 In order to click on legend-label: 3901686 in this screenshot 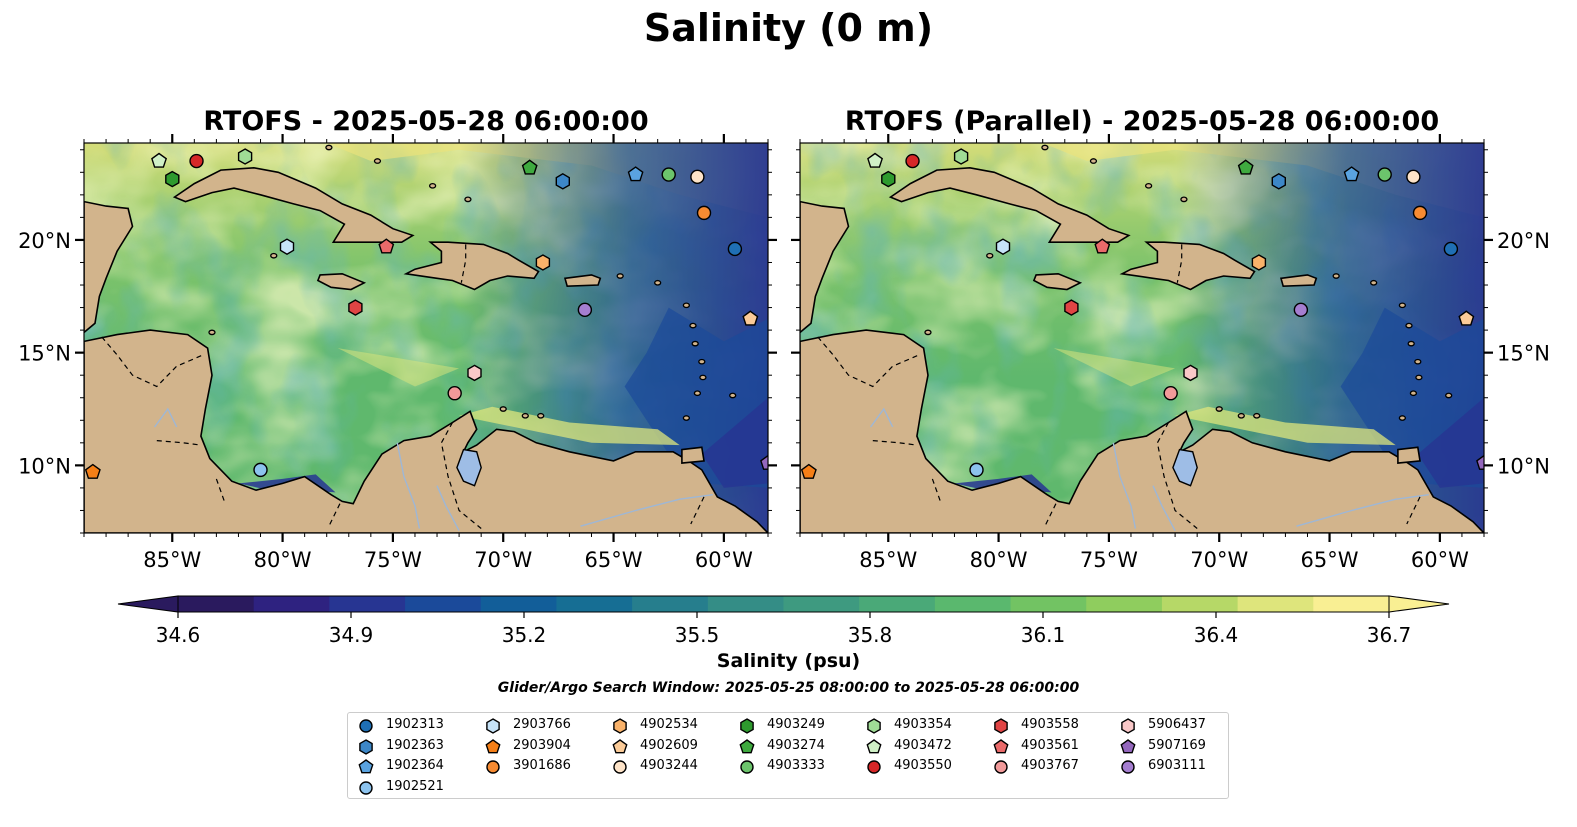, I will do `click(542, 765)`.